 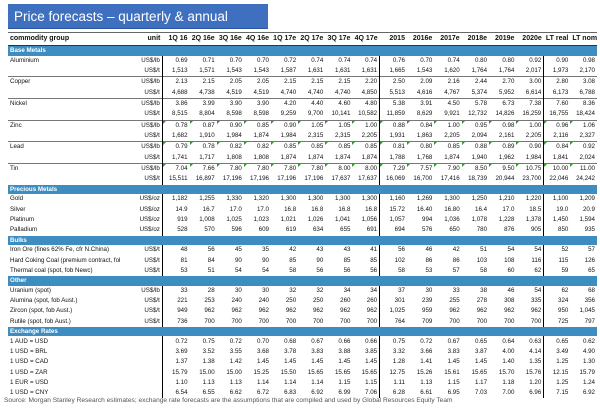 What do you see at coordinates (257, 147) in the screenshot?
I see `value-cell: 0.82` at bounding box center [257, 147].